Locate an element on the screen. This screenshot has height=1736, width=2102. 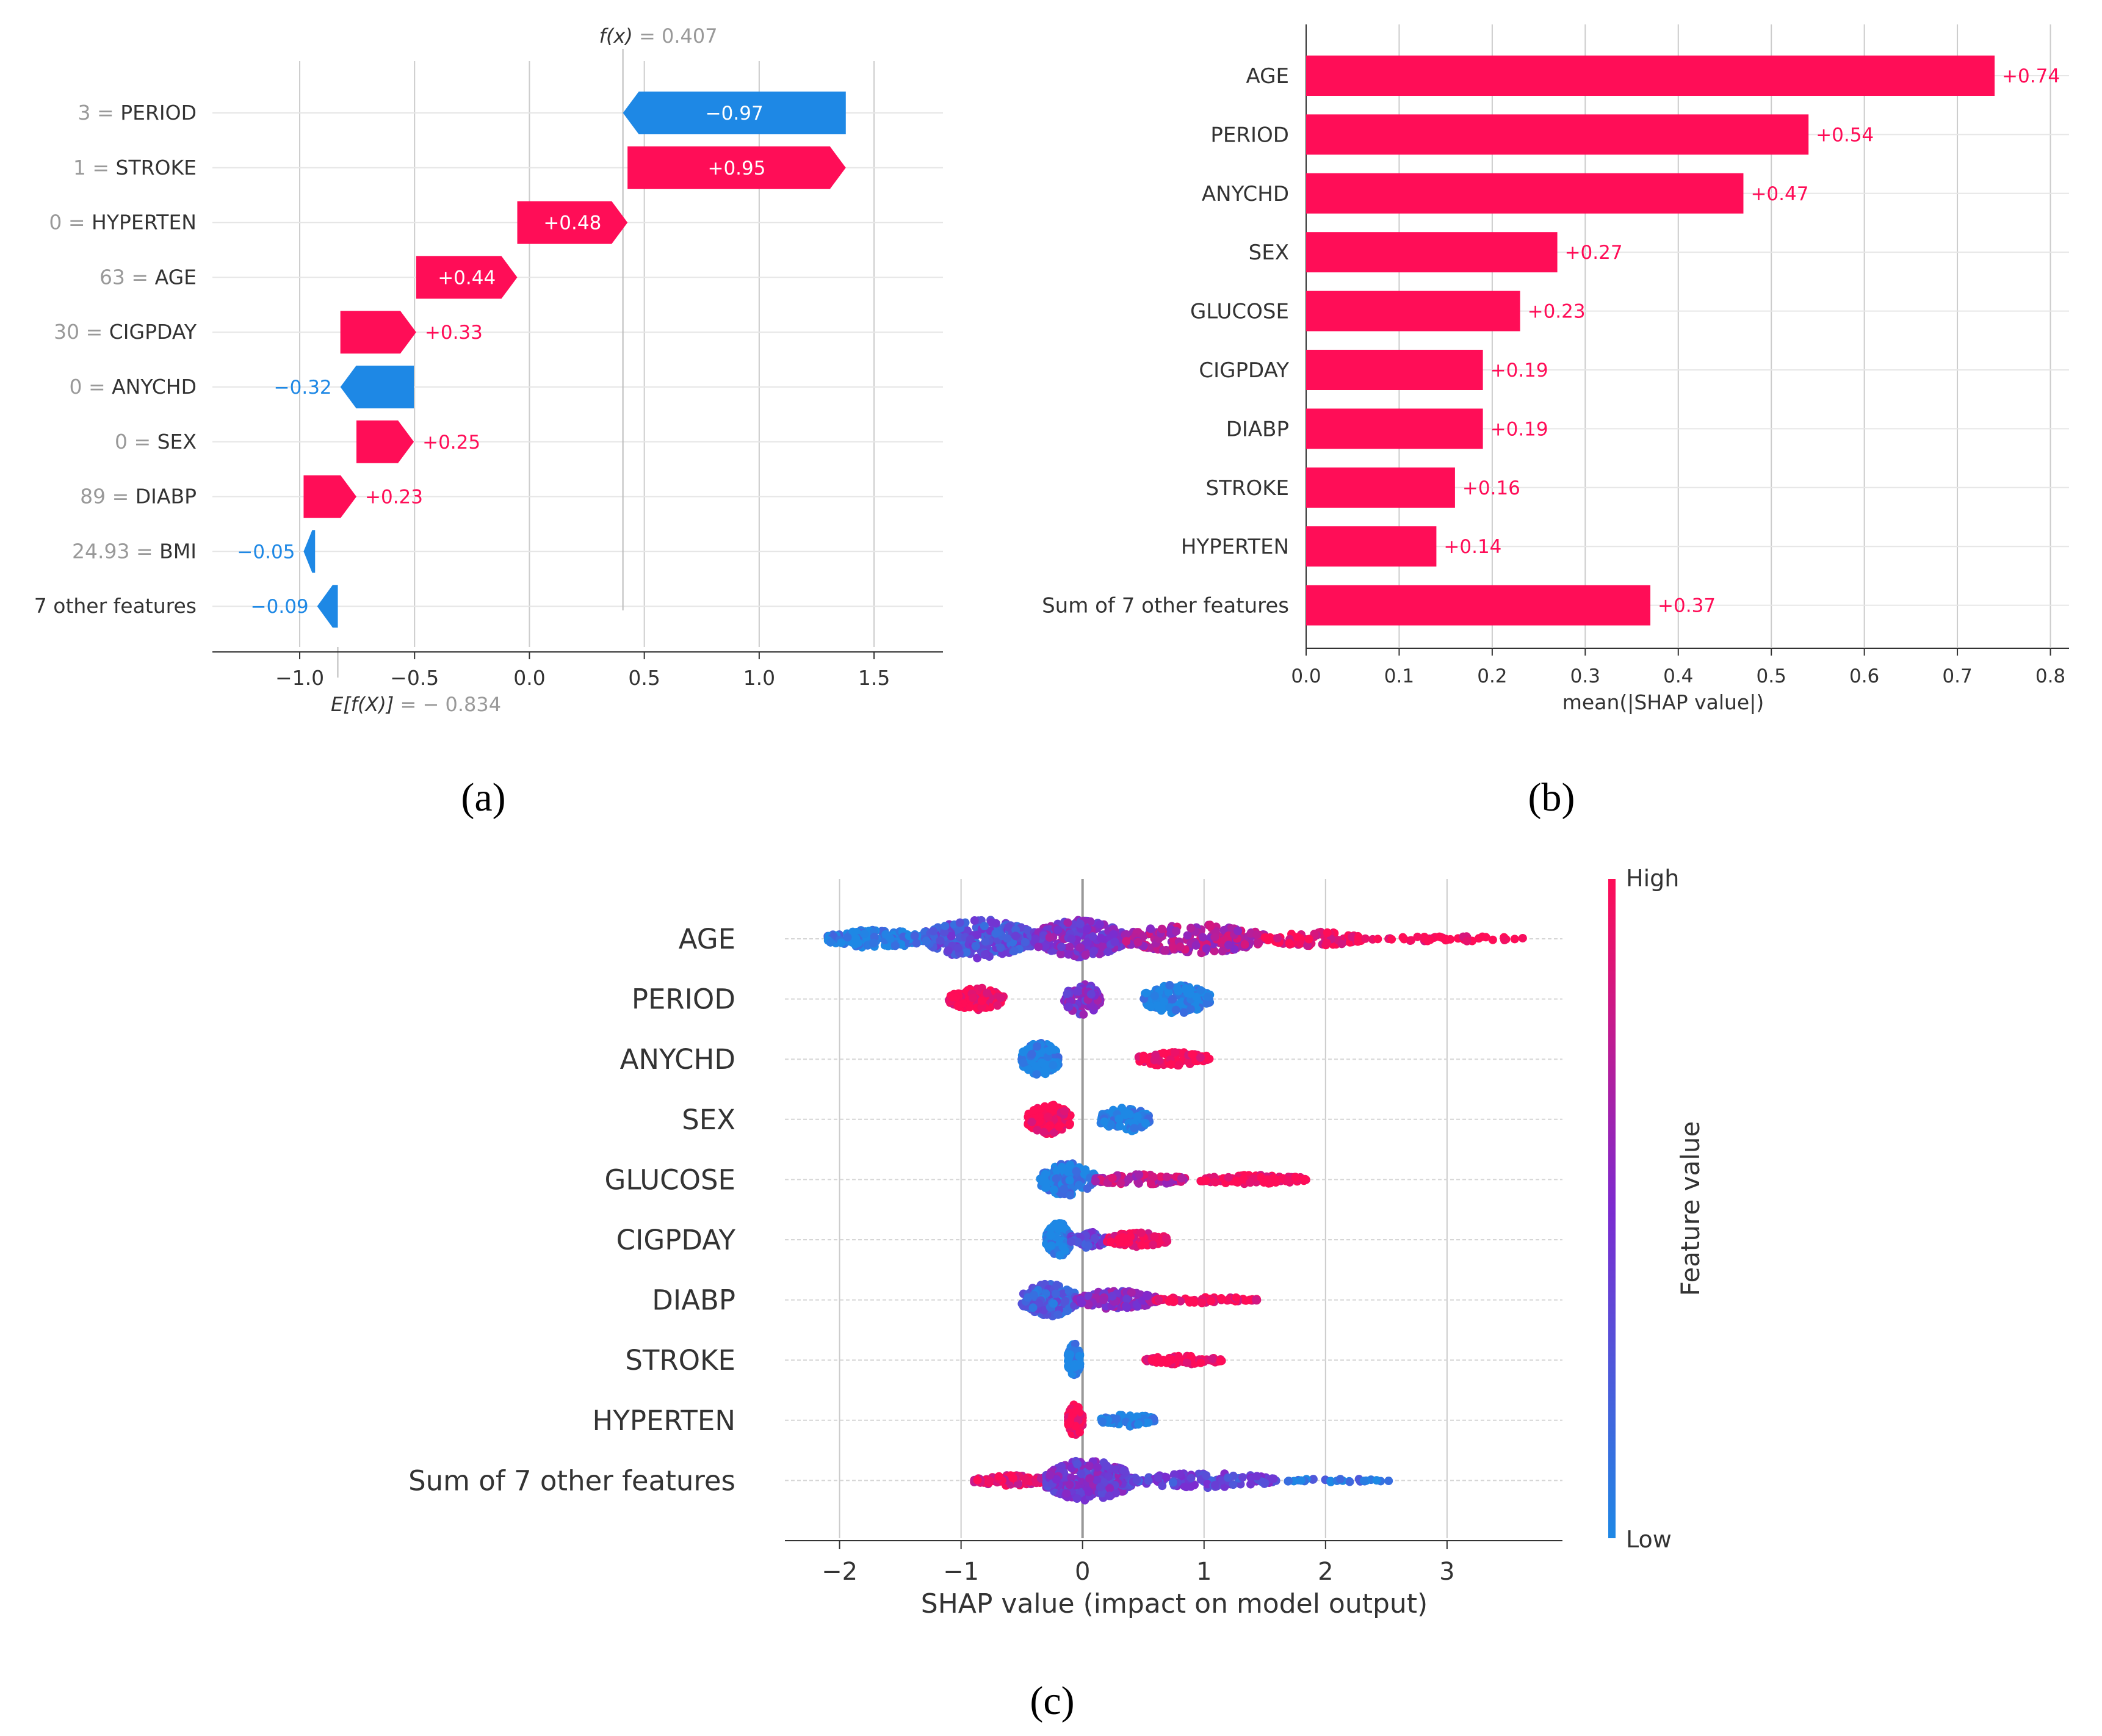
bar-value-label: +0.47 is located at coordinates (1779, 194).